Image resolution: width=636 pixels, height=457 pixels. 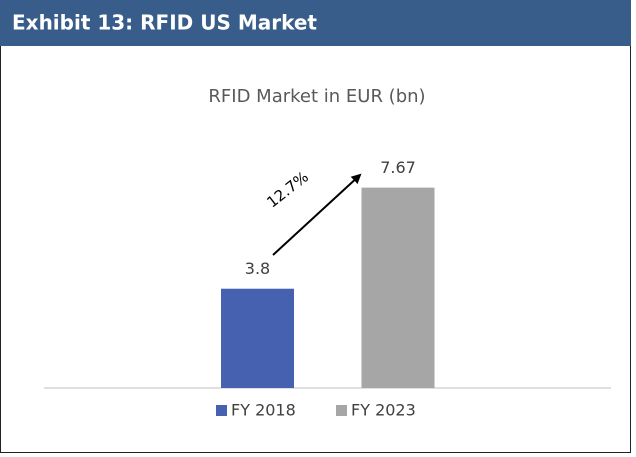 What do you see at coordinates (316, 96) in the screenshot?
I see `chart-title: RFID Market in EUR (bn)` at bounding box center [316, 96].